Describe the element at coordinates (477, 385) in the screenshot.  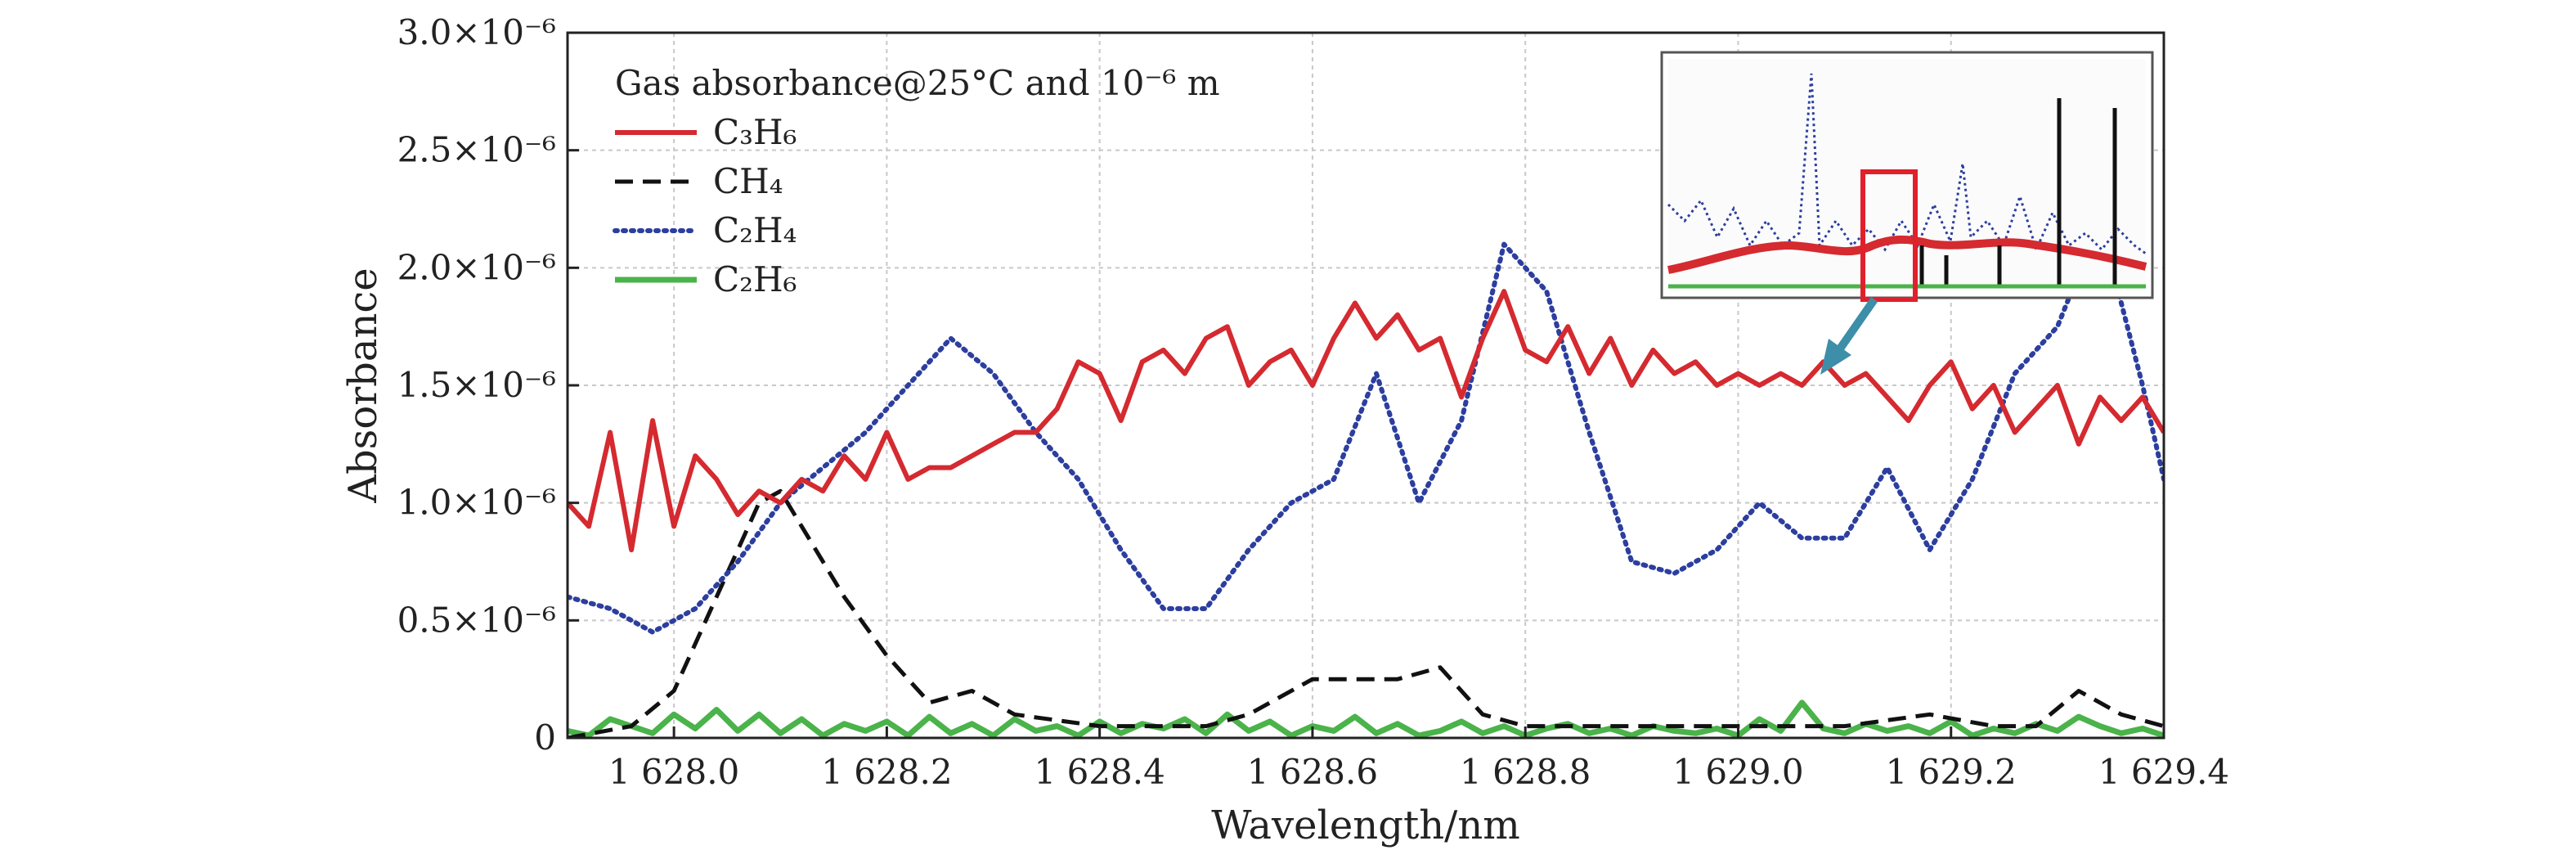
I see `y-tick-label: 1.5×10⁻⁶` at that location.